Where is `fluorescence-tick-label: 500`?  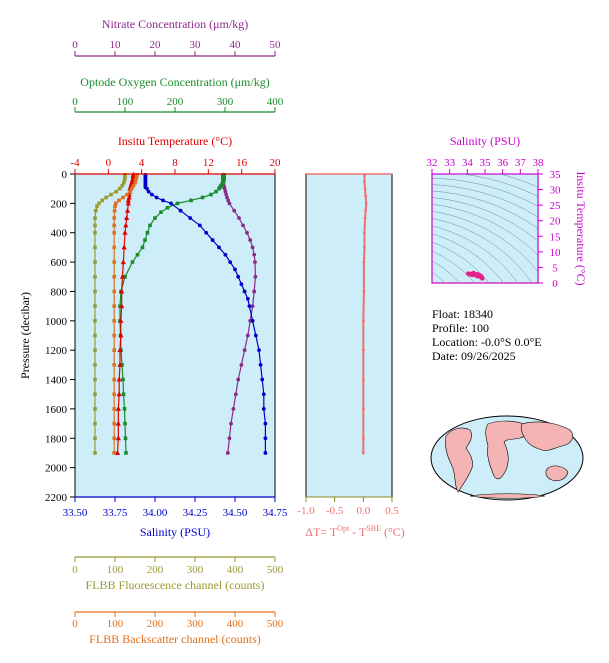 fluorescence-tick-label: 500 is located at coordinates (275, 570).